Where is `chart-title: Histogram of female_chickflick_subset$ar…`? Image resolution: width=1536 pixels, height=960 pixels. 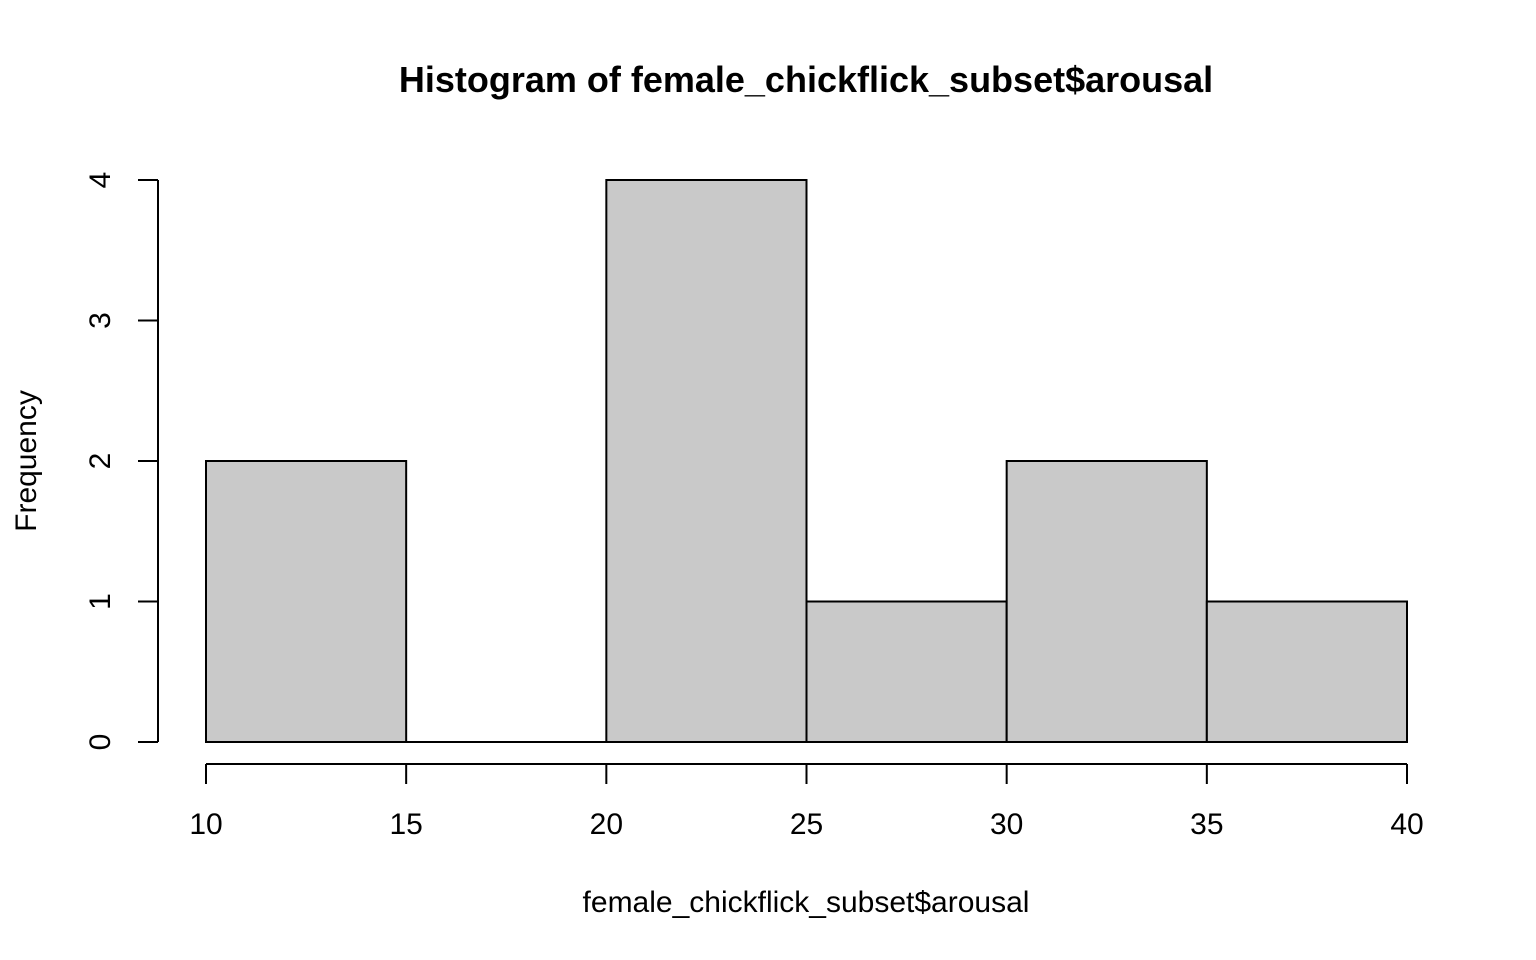
chart-title: Histogram of female_chickflick_subset$ar… is located at coordinates (806, 79).